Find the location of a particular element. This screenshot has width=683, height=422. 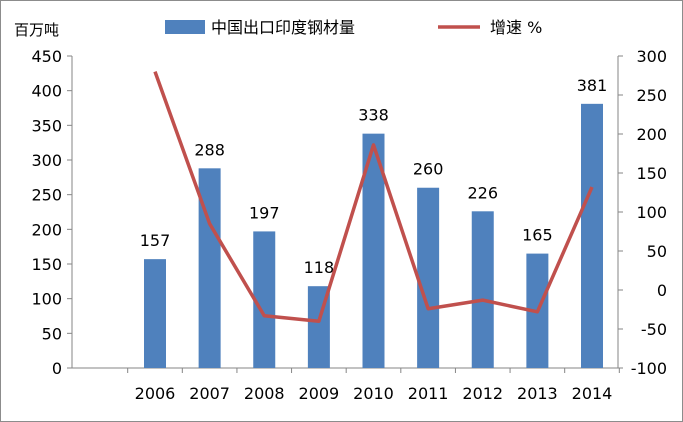

bar-value-label: 381 is located at coordinates (592, 85).